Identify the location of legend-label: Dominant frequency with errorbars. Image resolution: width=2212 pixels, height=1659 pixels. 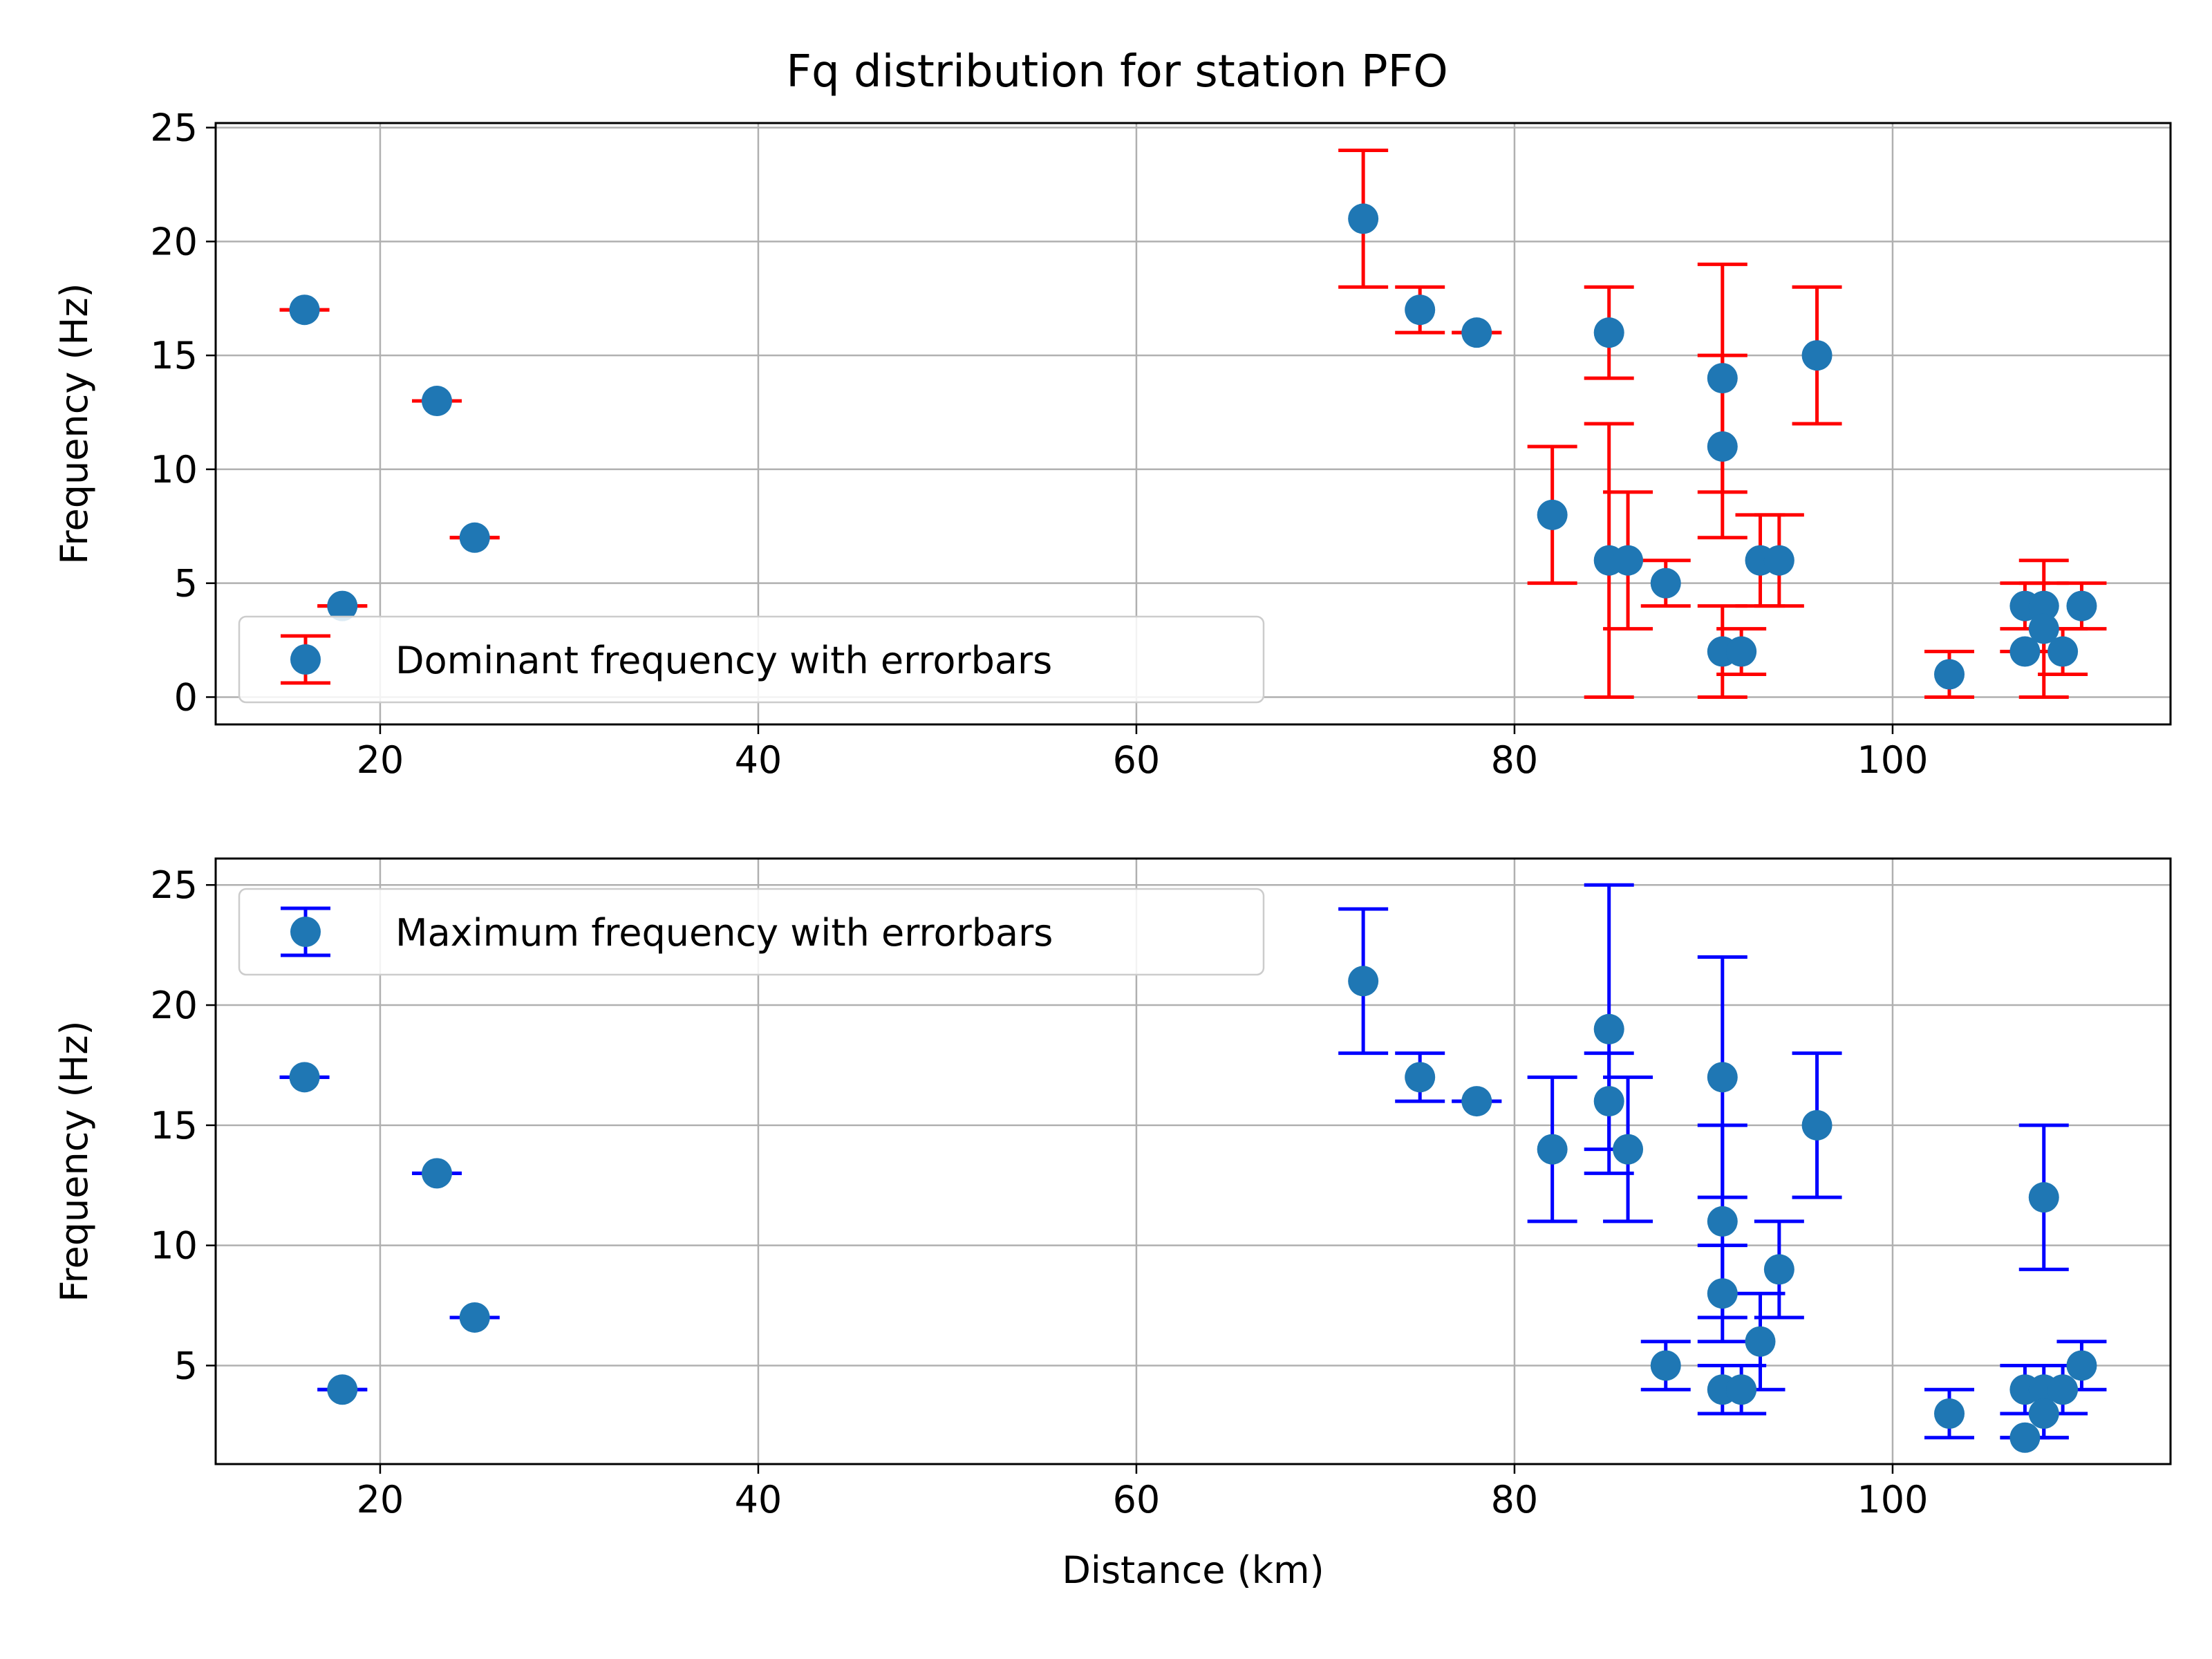
(723, 660).